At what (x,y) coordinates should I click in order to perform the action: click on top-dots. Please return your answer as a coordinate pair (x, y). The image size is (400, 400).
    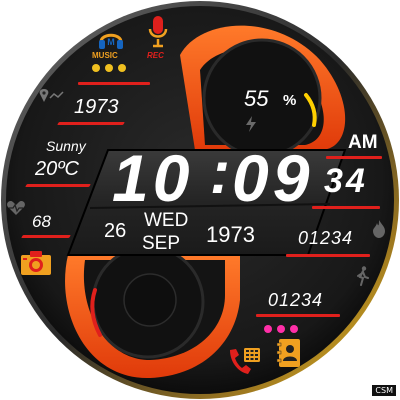
    Looking at the image, I should click on (114, 69).